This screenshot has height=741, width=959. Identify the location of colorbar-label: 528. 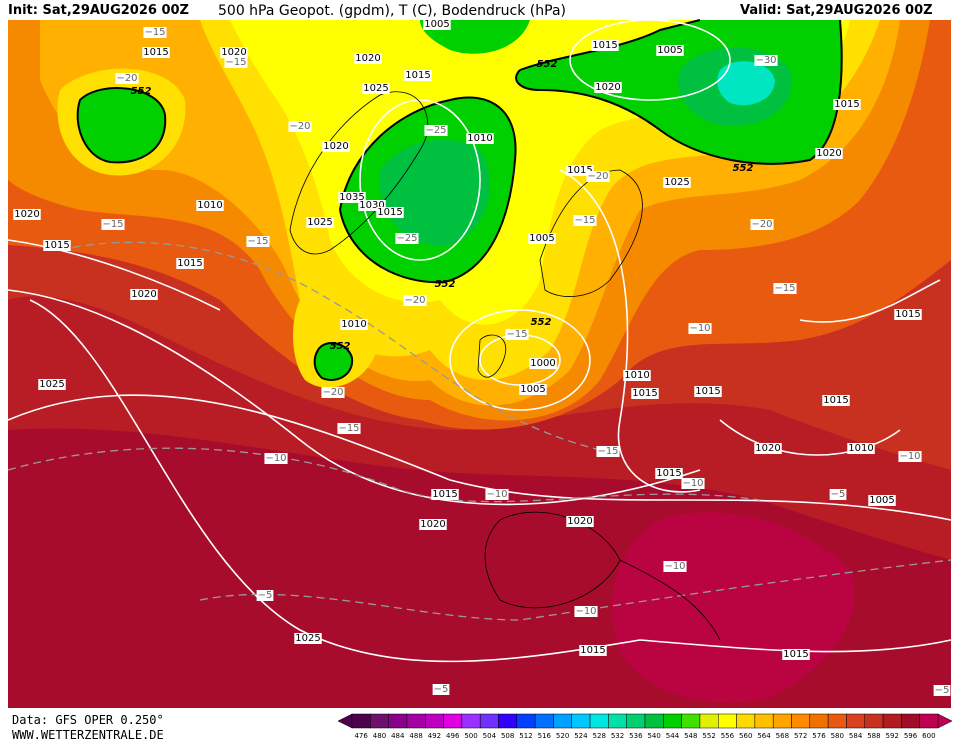
(599, 736).